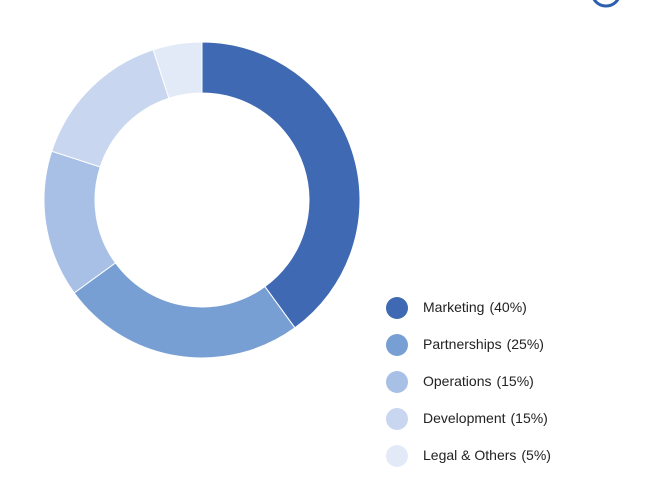  I want to click on legend-label: Development (15%), so click(485, 418).